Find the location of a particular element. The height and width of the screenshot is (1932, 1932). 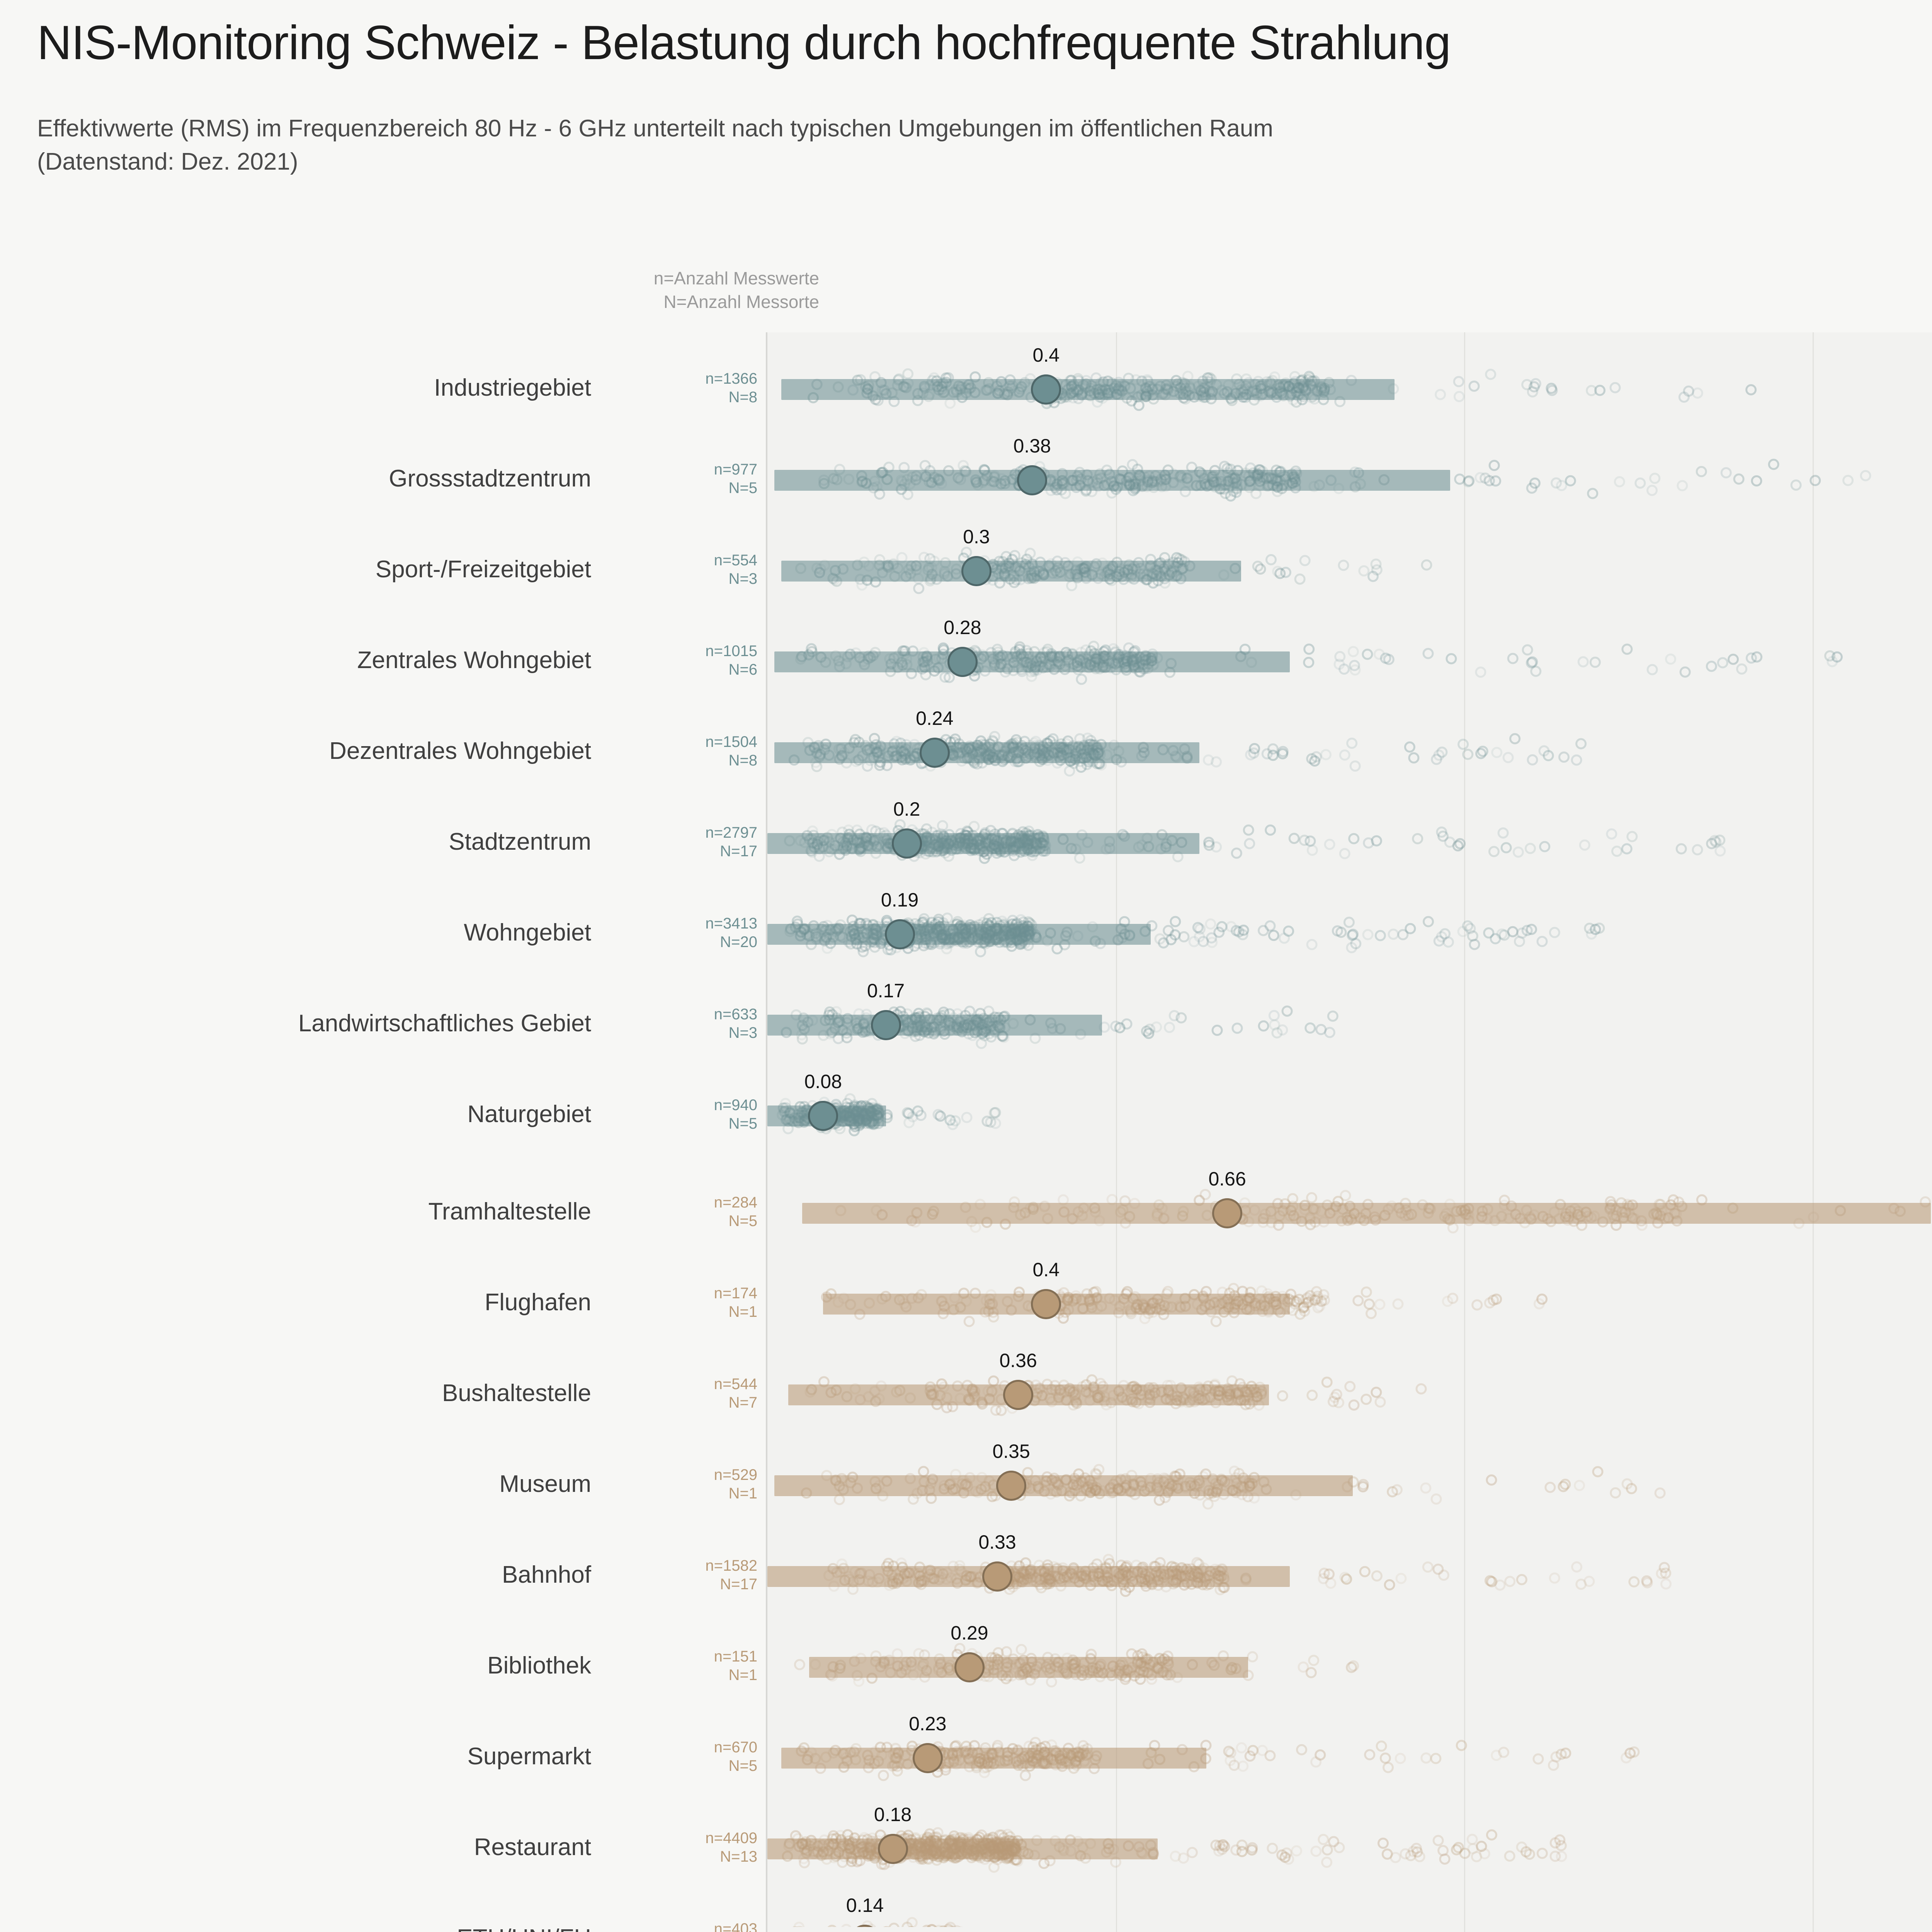

sample-counts: n=3413 N=20 is located at coordinates (731, 933).